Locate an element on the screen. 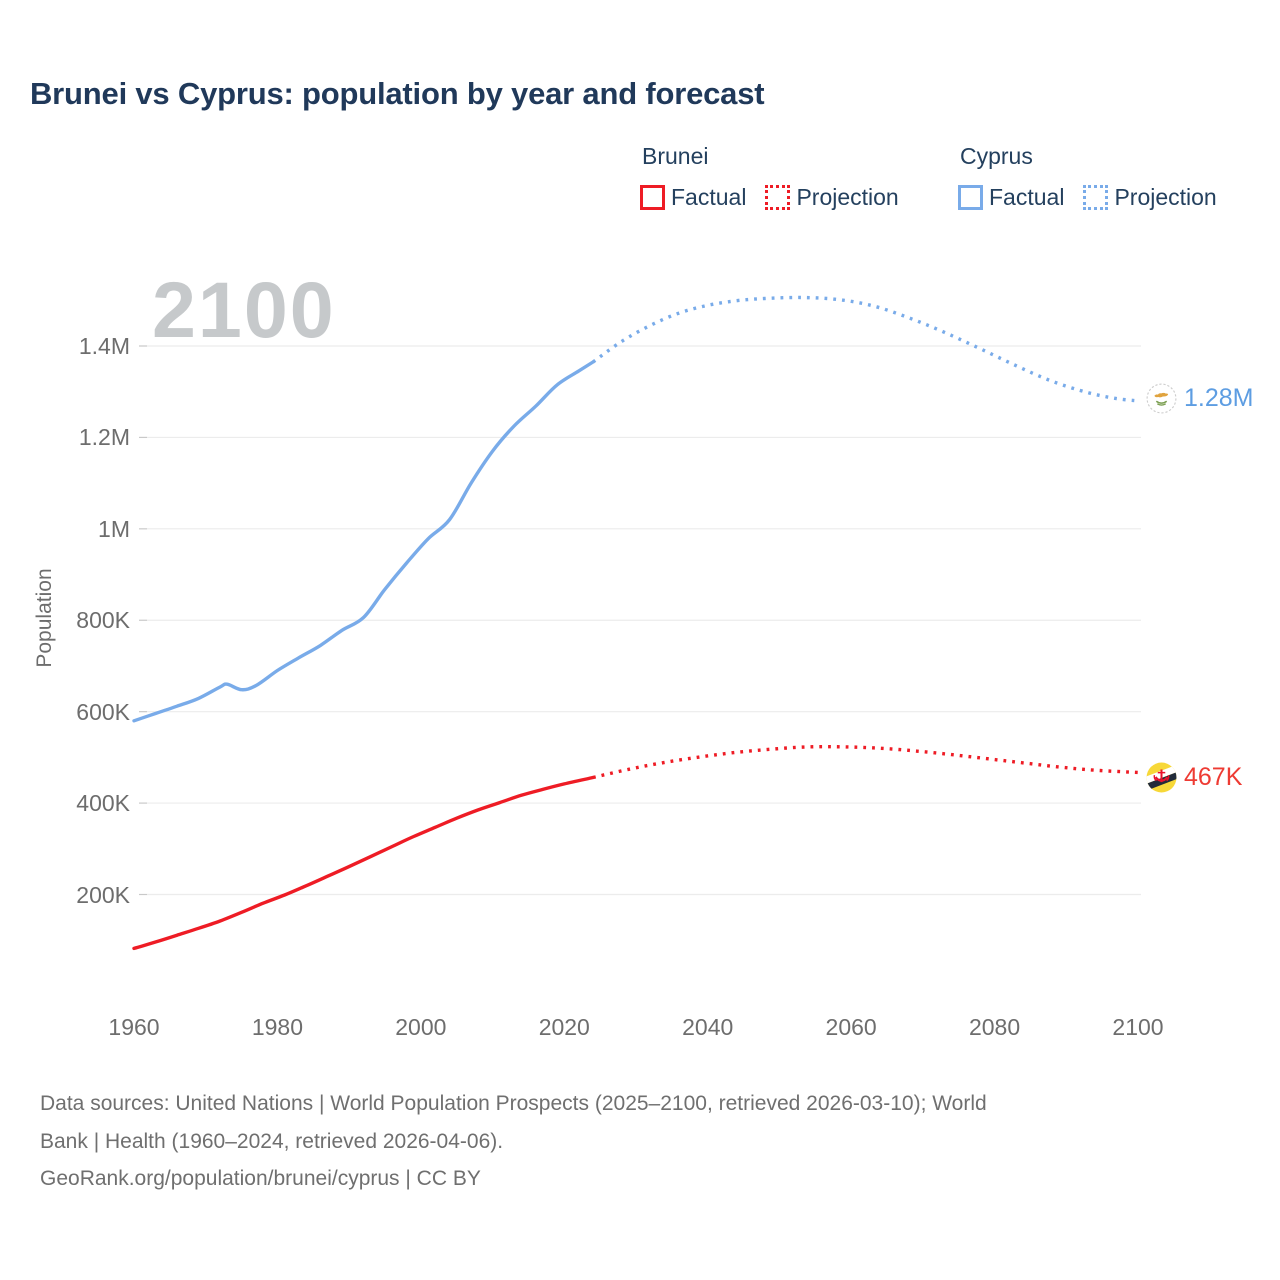  cyprus-factual-line is located at coordinates (363, 541).